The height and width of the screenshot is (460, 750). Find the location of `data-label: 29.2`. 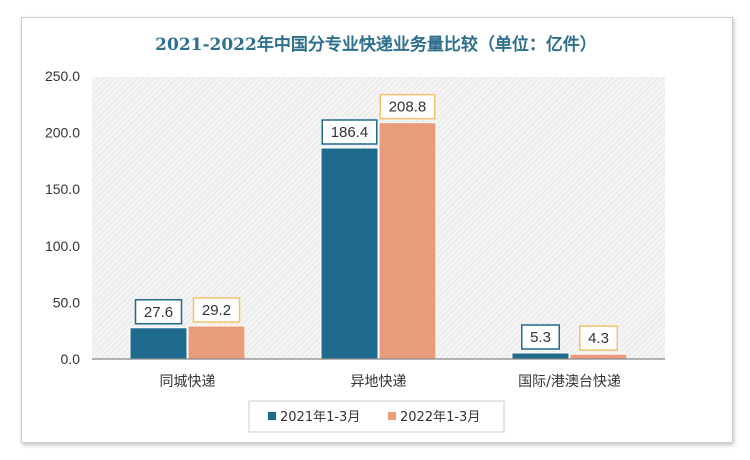

data-label: 29.2 is located at coordinates (216, 310).